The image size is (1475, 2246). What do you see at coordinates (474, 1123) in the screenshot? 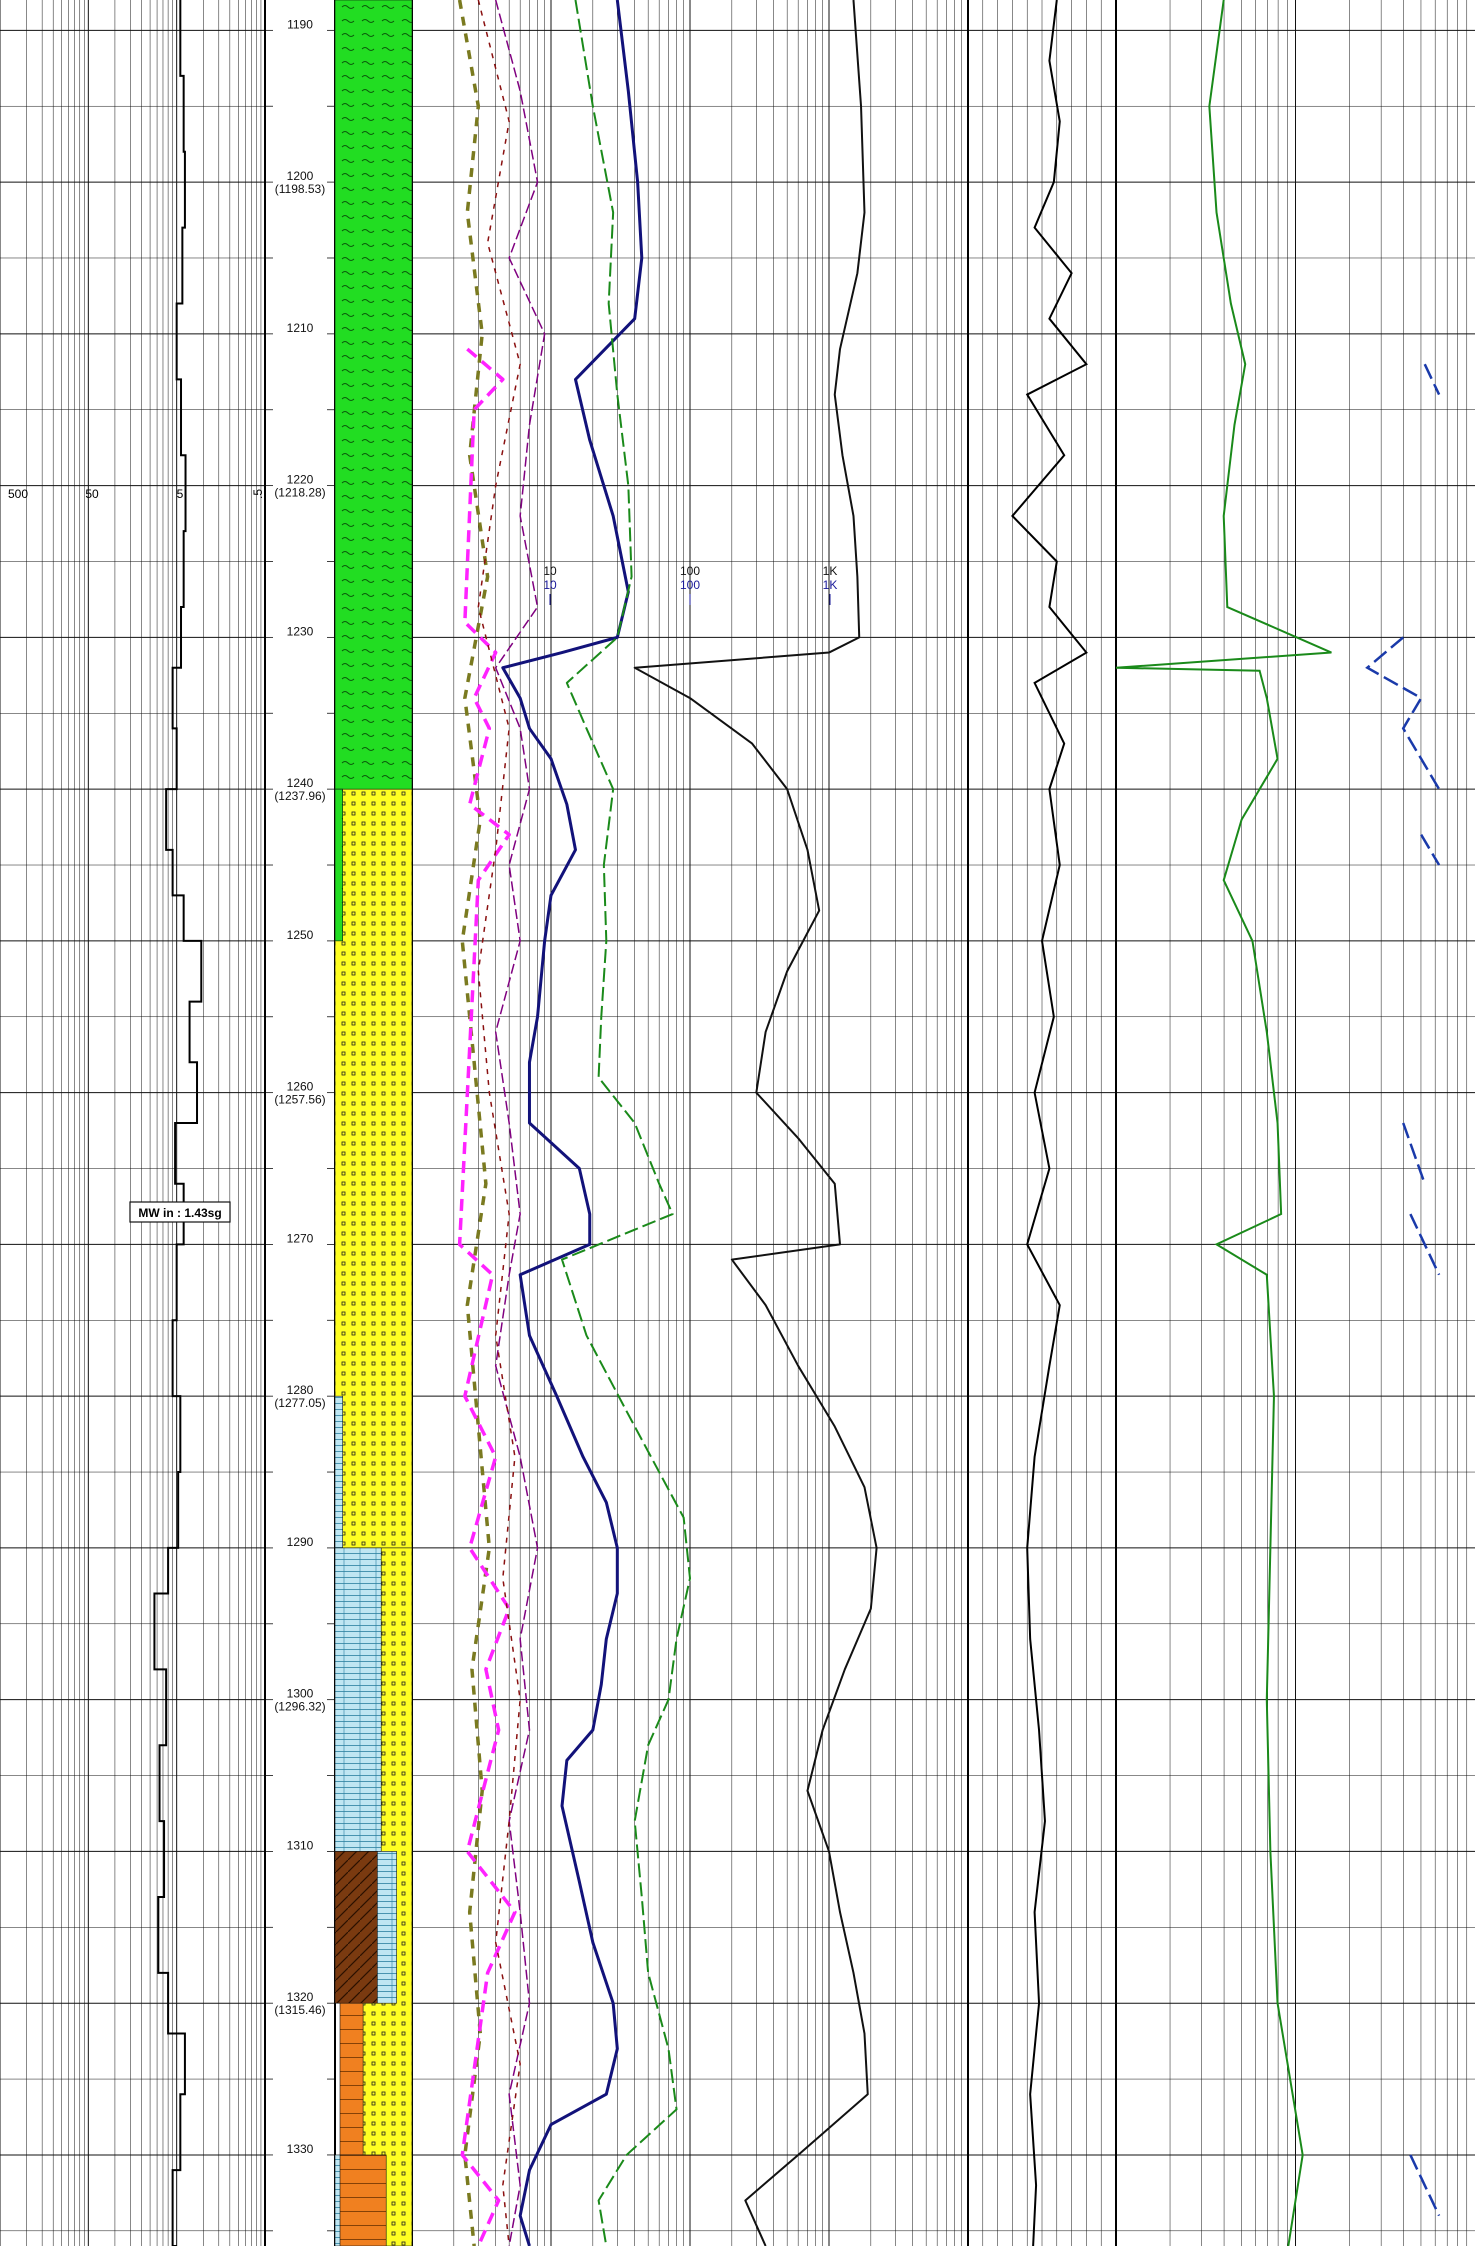
I see `curve-propane` at bounding box center [474, 1123].